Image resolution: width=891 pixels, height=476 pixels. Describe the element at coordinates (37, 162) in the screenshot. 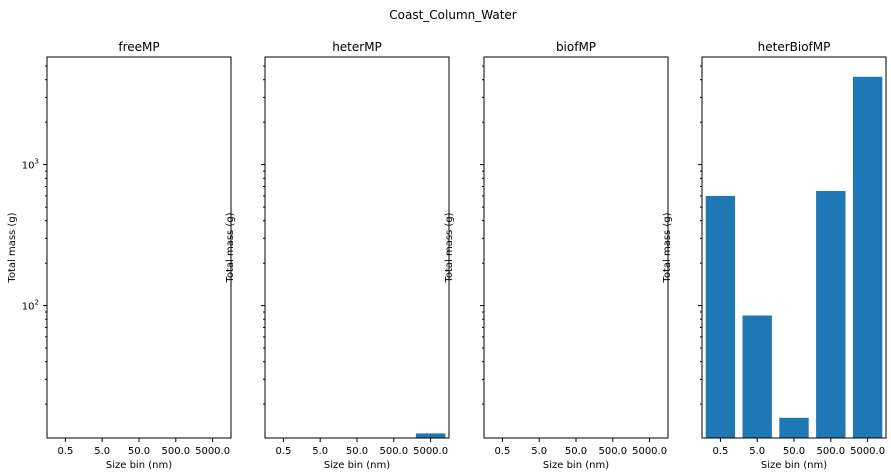

I see `y-tick-exponent: 3` at that location.